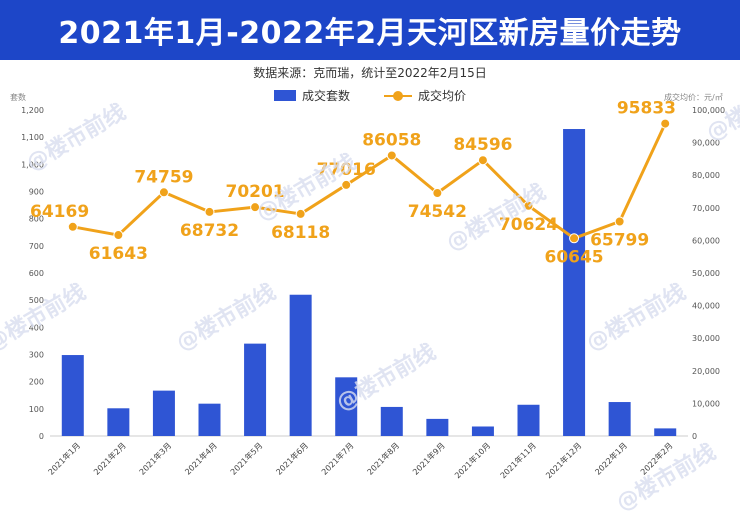  I want to click on y-left-tick-label: 700, so click(36, 246).